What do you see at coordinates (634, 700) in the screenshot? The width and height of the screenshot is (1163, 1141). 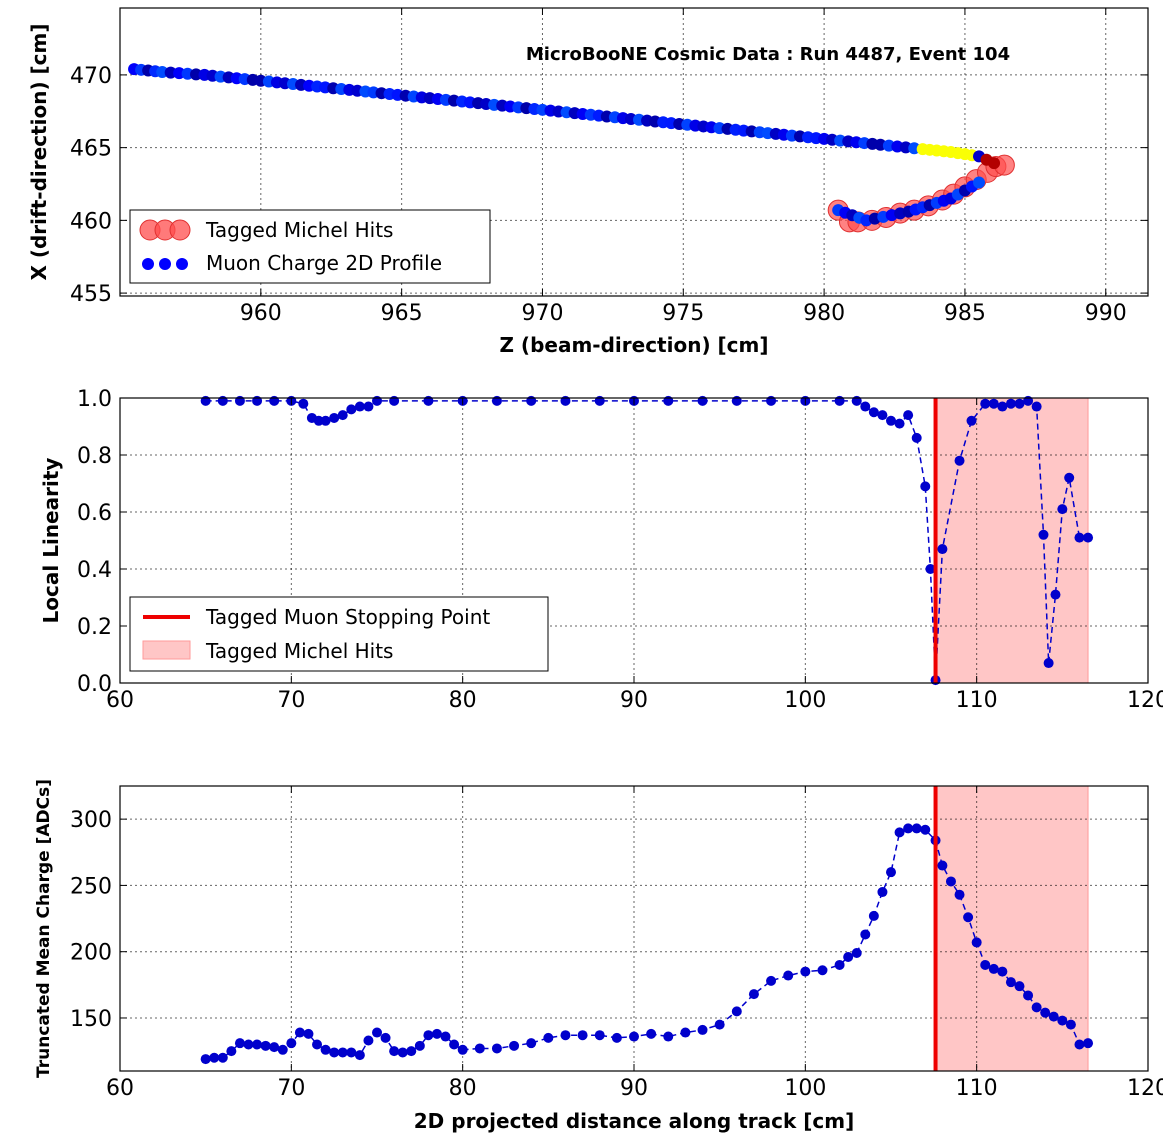 I see `x-tick-label: 90` at bounding box center [634, 700].